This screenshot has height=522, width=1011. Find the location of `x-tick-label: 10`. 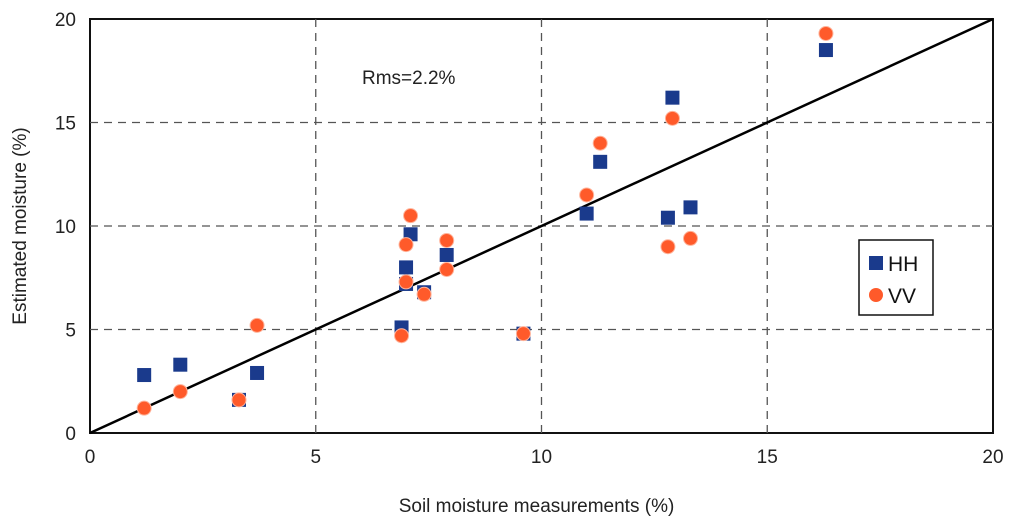

x-tick-label: 10 is located at coordinates (541, 457).